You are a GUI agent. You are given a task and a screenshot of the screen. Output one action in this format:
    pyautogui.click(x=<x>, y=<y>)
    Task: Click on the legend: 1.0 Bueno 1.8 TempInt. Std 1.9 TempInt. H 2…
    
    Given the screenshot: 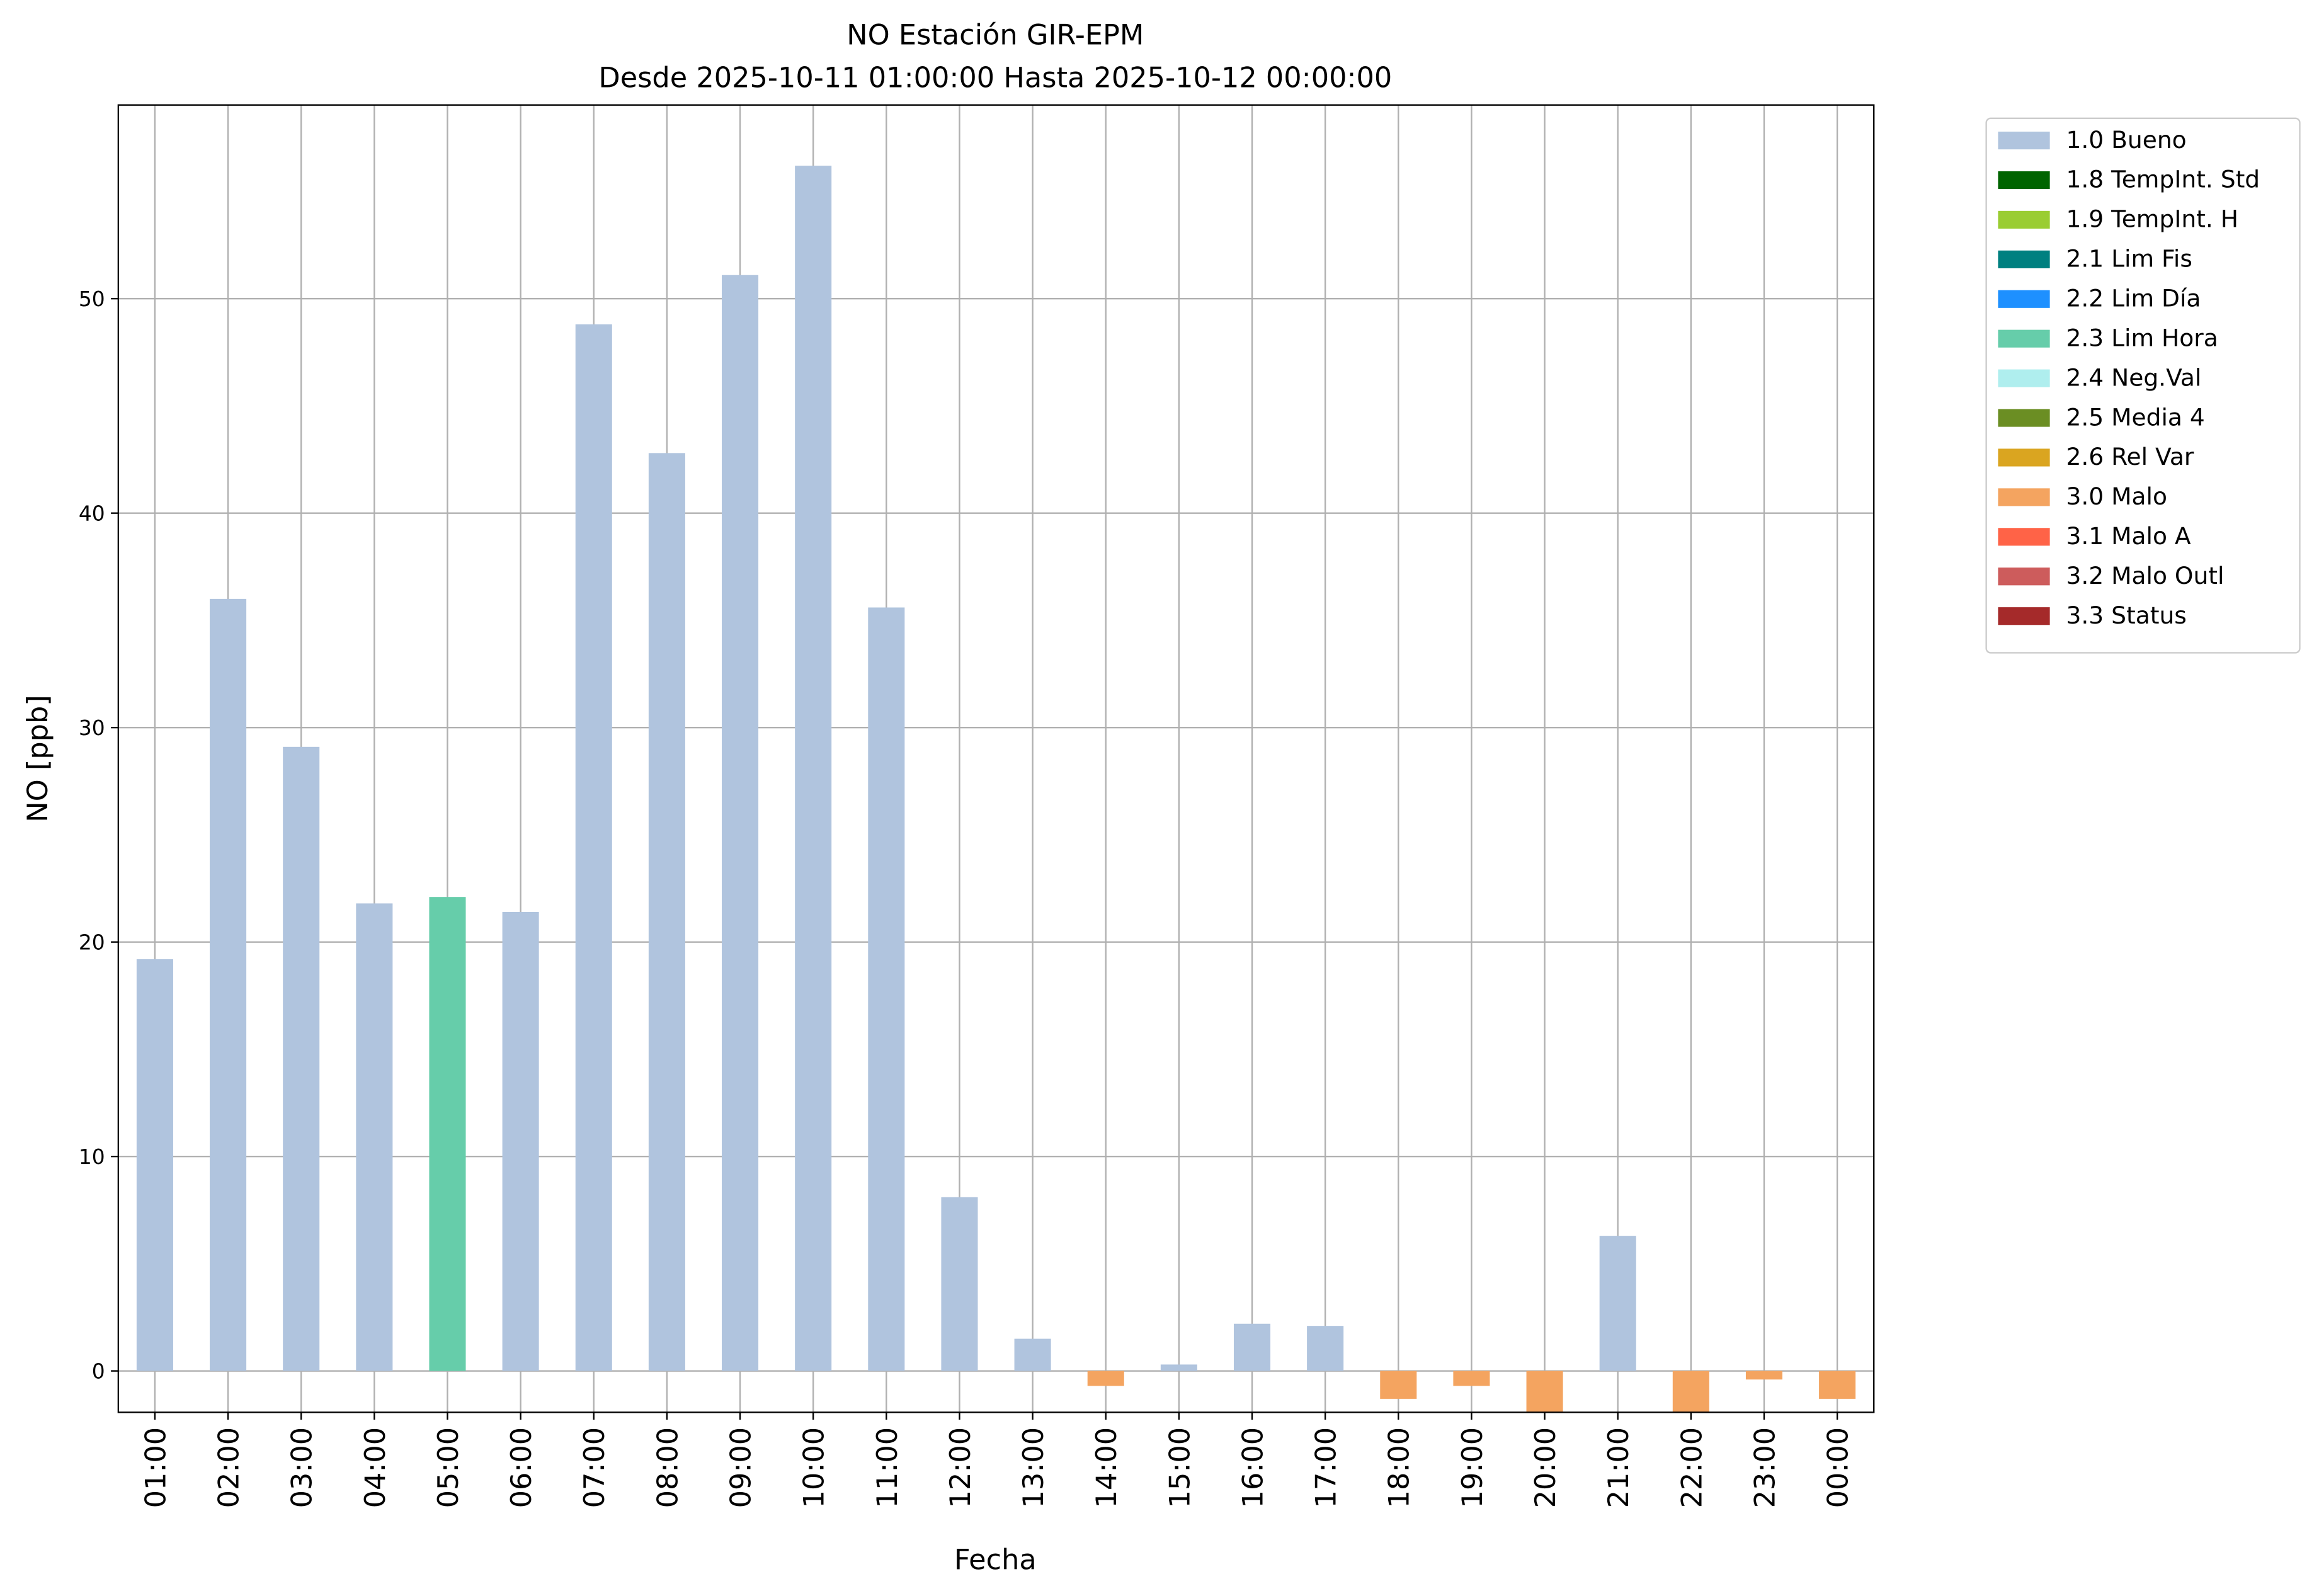 What is the action you would take?
    pyautogui.click(x=2143, y=385)
    